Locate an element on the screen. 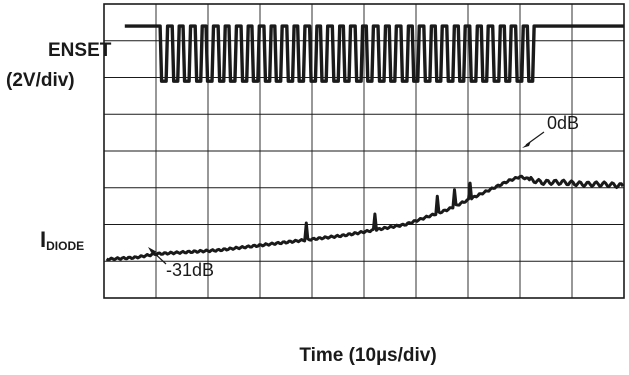  annotation-minus31db: -31dB is located at coordinates (190, 270).